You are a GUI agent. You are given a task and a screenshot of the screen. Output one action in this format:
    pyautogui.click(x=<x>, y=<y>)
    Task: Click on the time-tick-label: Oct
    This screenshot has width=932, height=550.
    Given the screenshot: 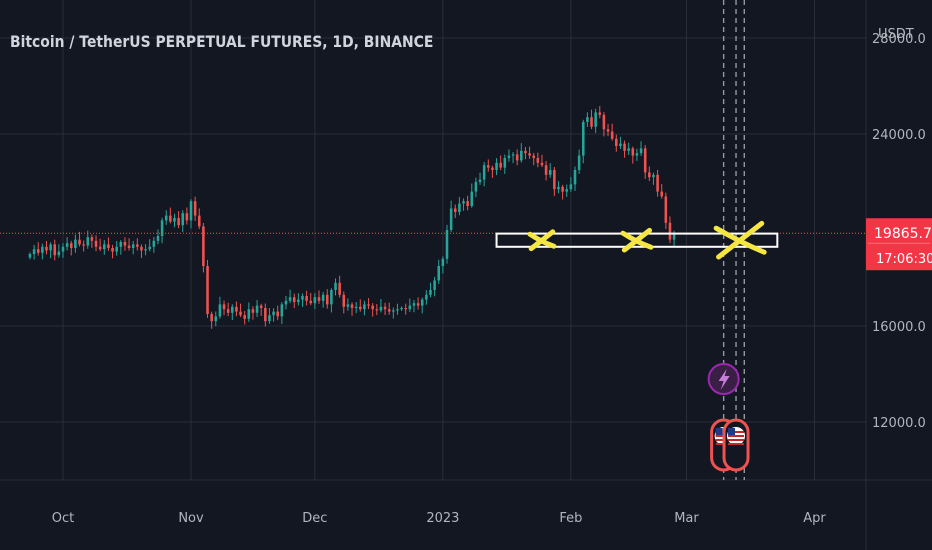 What is the action you would take?
    pyautogui.click(x=63, y=518)
    